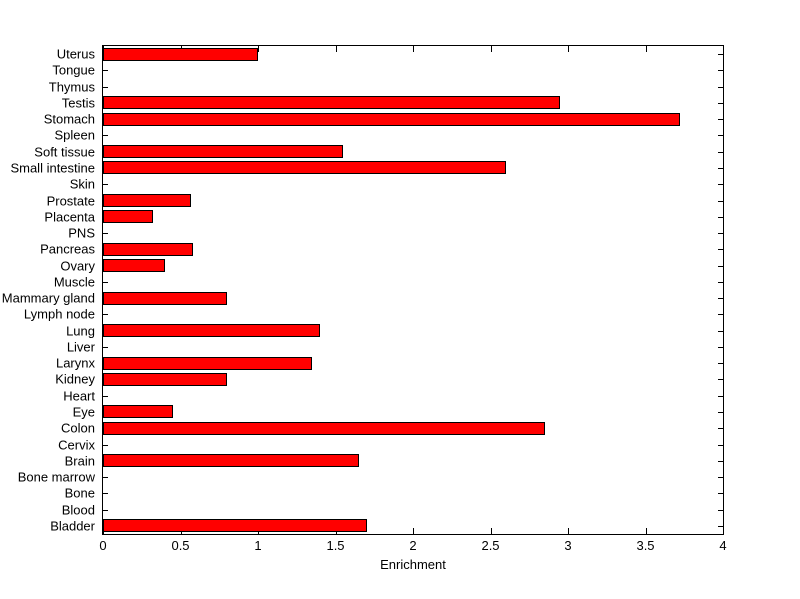 The width and height of the screenshot is (800, 599). Describe the element at coordinates (391, 265) in the screenshot. I see `bar-row: Ovary` at that location.